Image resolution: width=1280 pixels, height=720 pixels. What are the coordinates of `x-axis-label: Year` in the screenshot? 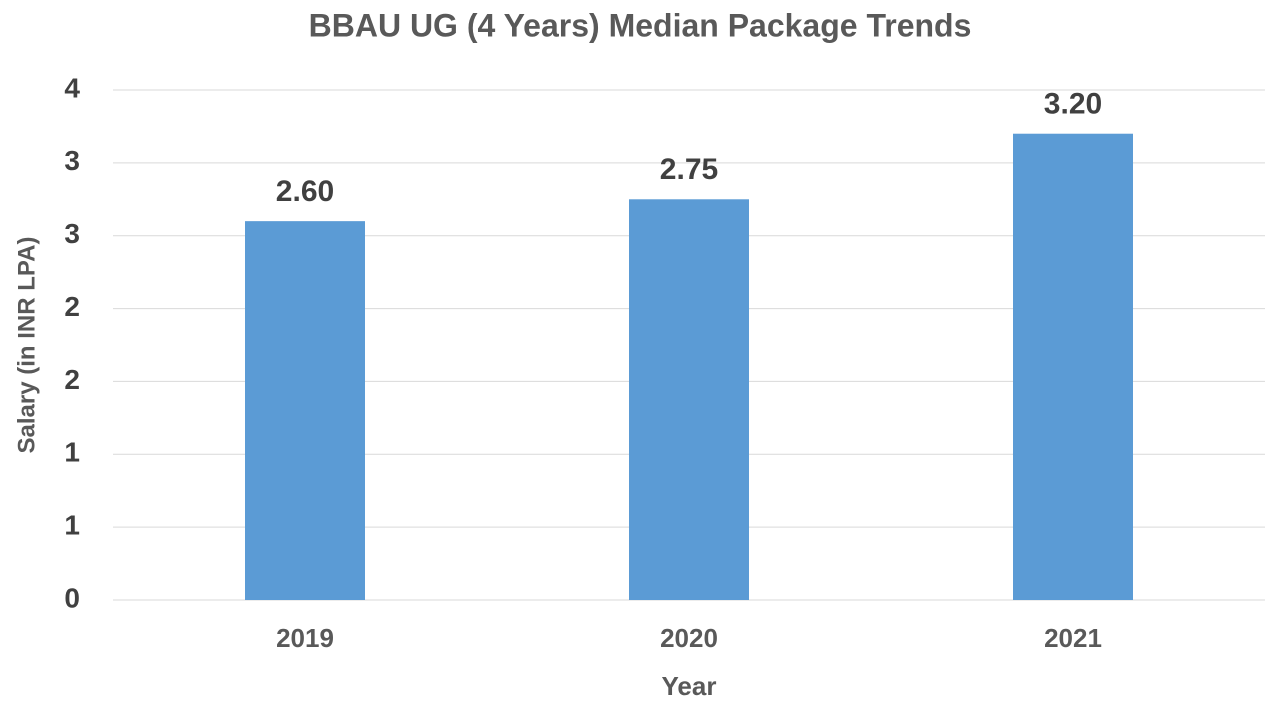 It's located at (689, 686).